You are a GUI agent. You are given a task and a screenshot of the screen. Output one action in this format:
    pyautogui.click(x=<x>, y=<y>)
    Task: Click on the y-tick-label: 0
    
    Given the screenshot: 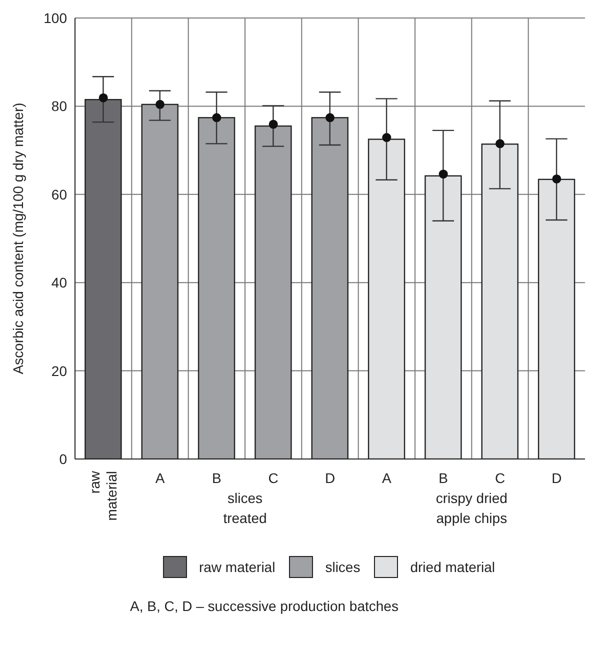 What is the action you would take?
    pyautogui.click(x=63, y=458)
    